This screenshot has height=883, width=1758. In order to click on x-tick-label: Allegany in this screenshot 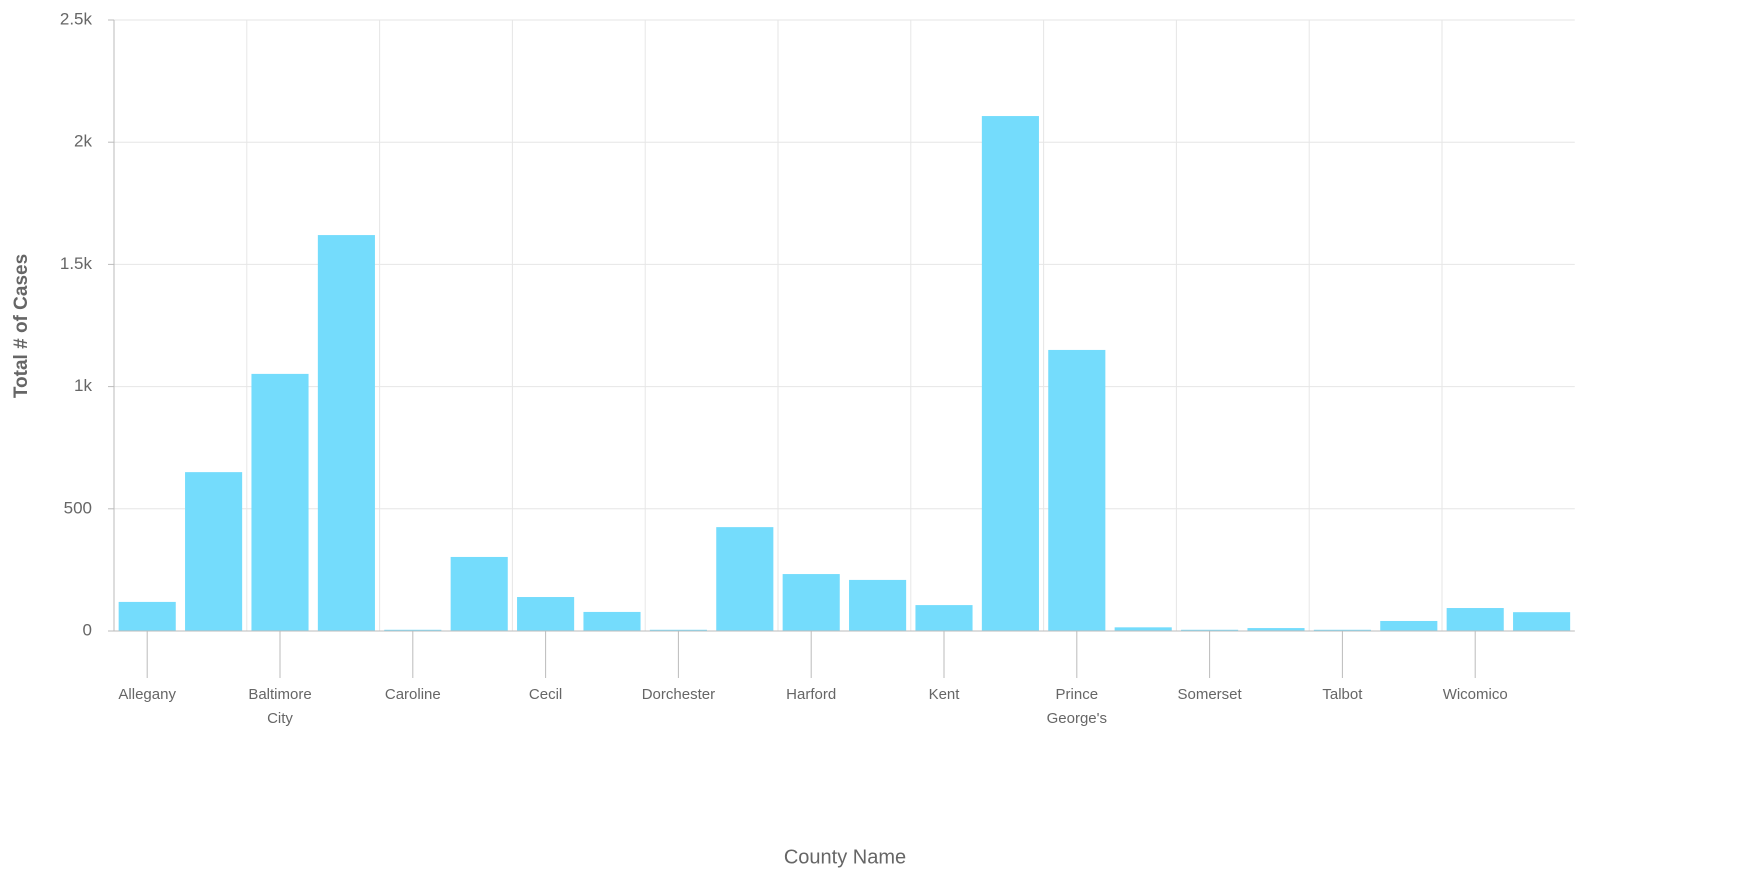, I will do `click(147, 694)`.